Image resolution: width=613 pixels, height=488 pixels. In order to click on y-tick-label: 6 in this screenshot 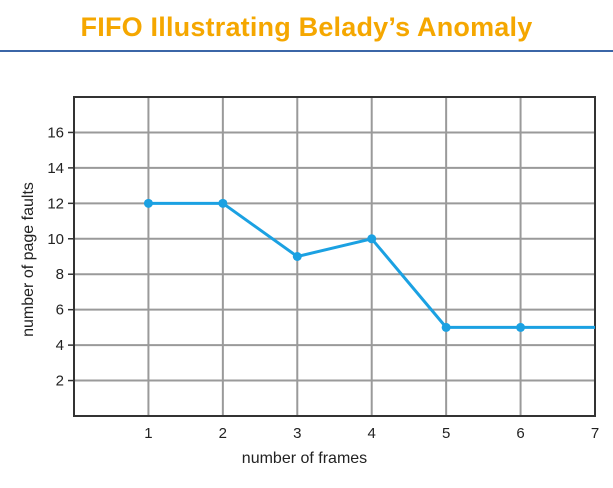, I will do `click(60, 310)`.